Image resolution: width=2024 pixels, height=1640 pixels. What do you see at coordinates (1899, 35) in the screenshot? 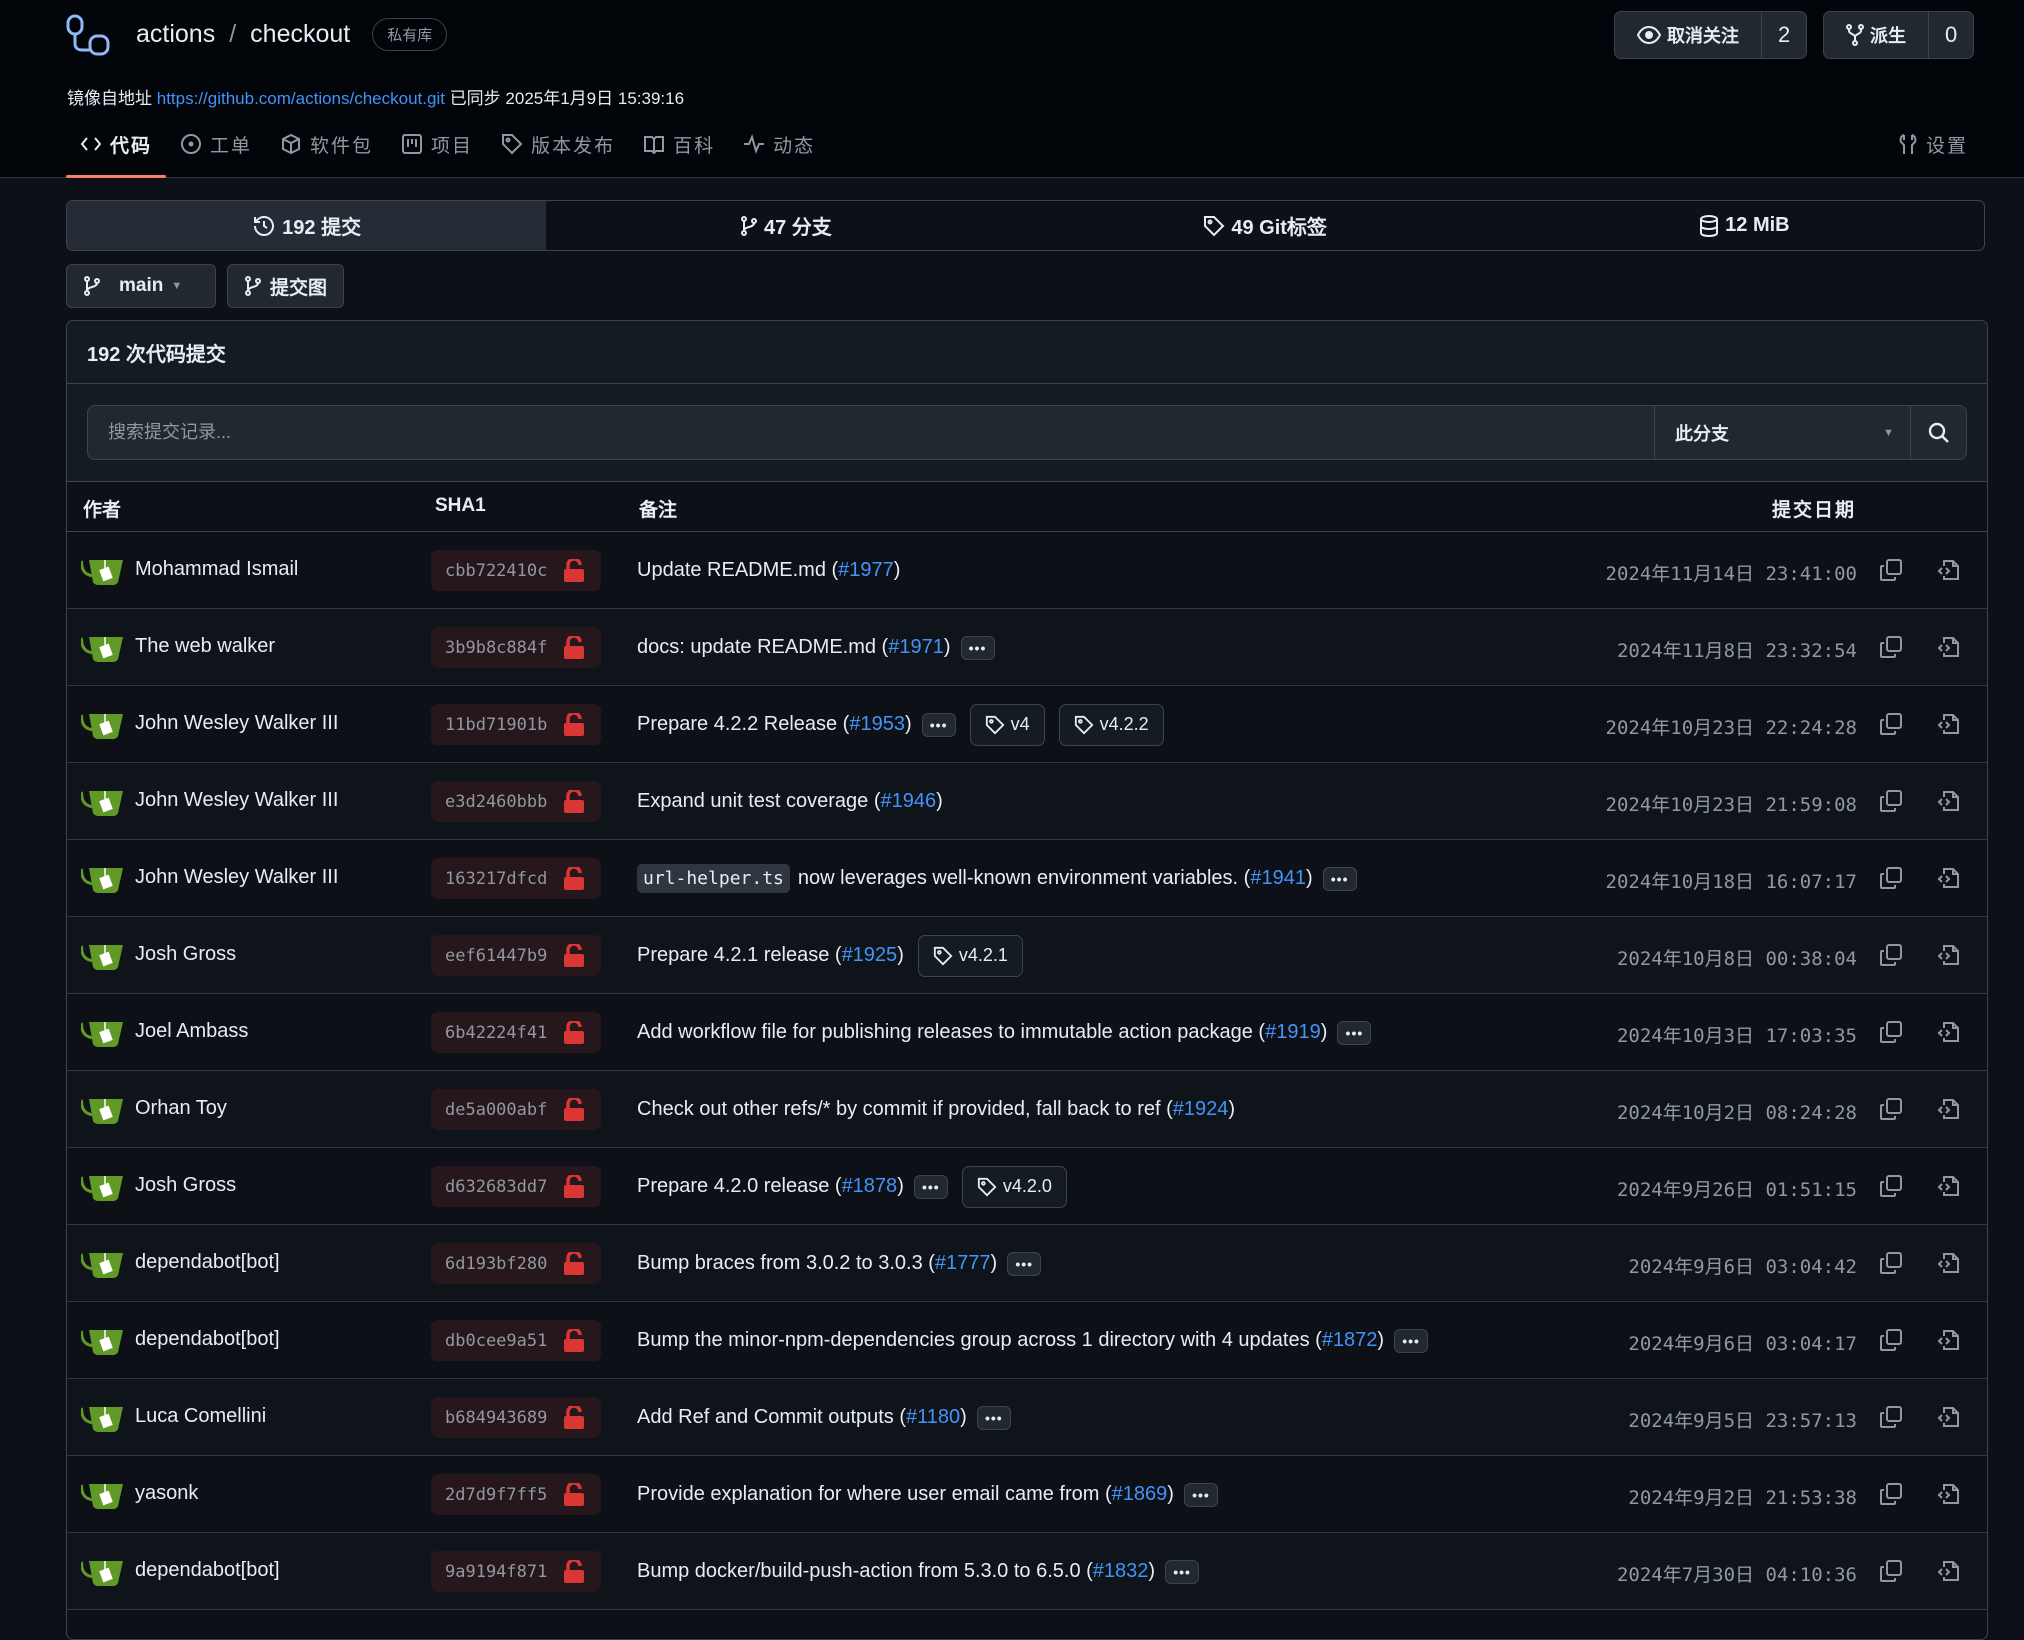
I see `fork-button: 派生 0` at bounding box center [1899, 35].